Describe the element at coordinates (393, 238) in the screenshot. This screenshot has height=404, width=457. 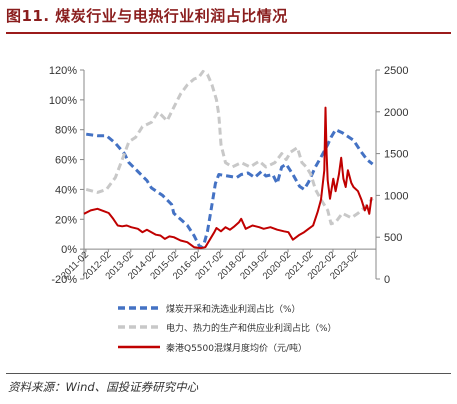
I see `right-tick-label: 500` at that location.